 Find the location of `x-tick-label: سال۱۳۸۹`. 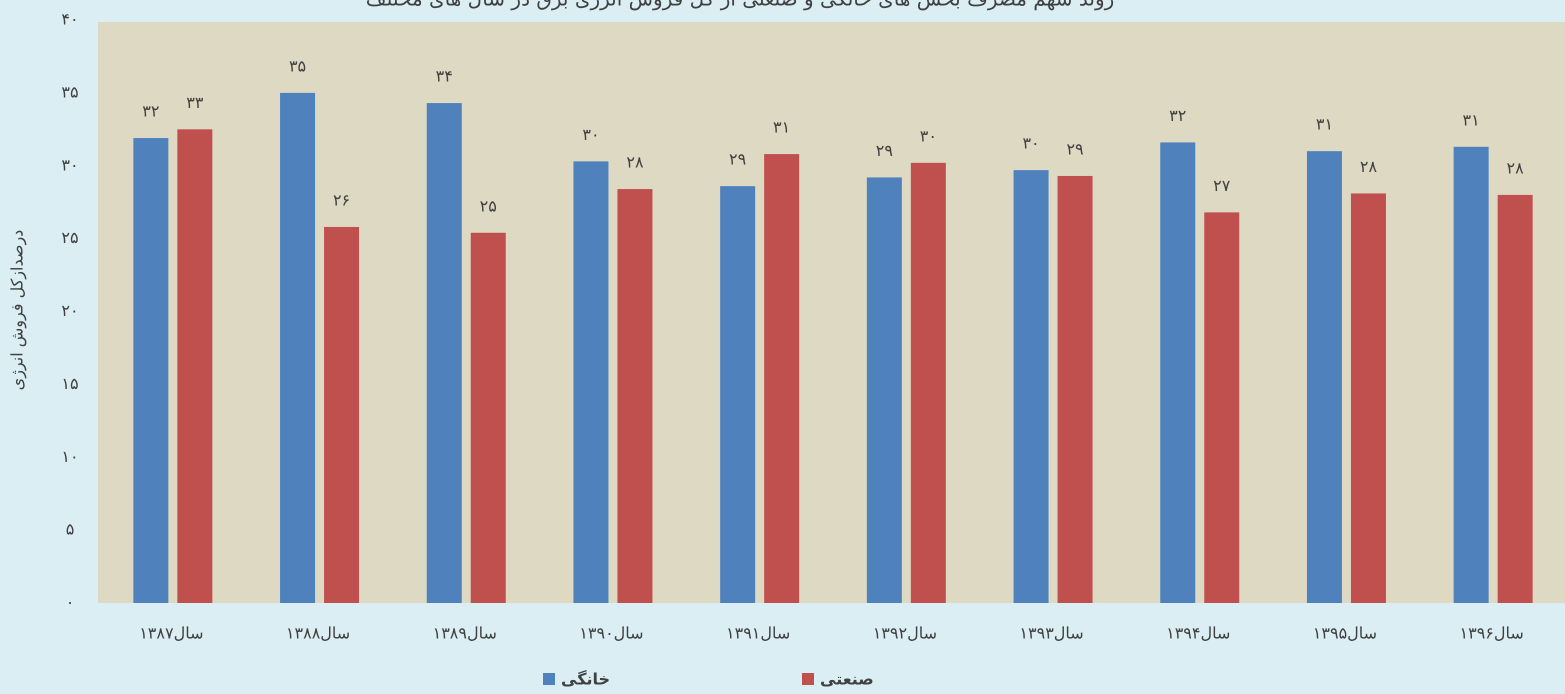

x-tick-label: سال۱۳۸۹ is located at coordinates (465, 633).